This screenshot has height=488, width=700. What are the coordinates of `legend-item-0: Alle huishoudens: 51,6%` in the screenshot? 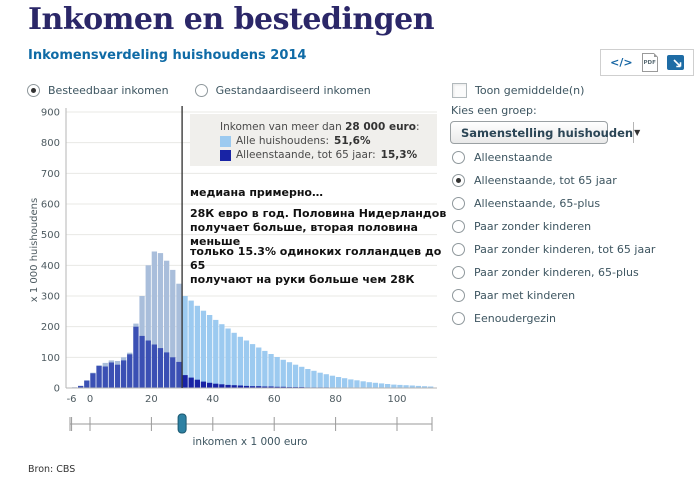 It's located at (328, 141).